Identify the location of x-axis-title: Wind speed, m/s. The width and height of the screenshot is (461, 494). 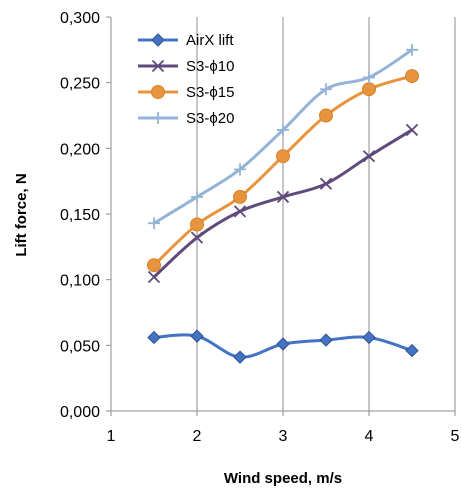
(283, 478).